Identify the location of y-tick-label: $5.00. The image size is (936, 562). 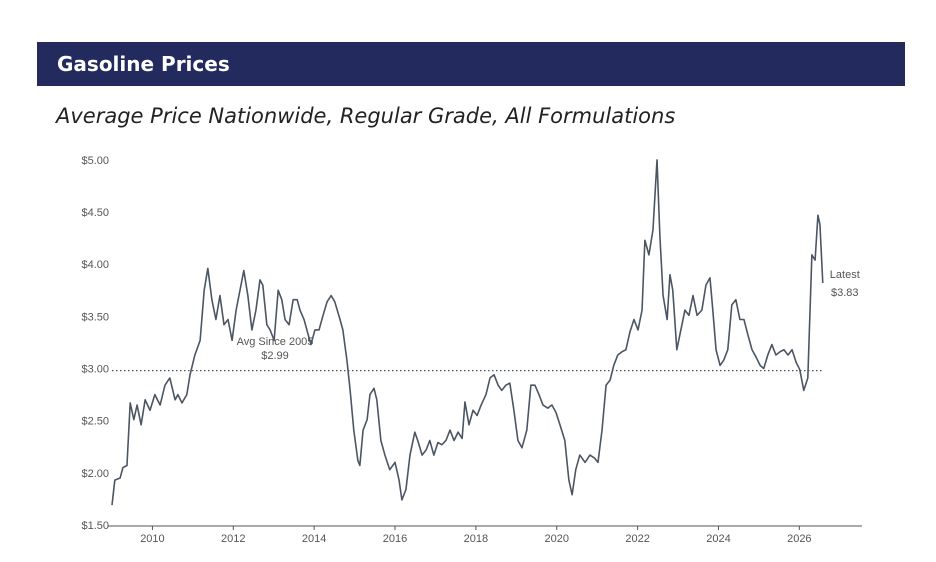
(95, 161).